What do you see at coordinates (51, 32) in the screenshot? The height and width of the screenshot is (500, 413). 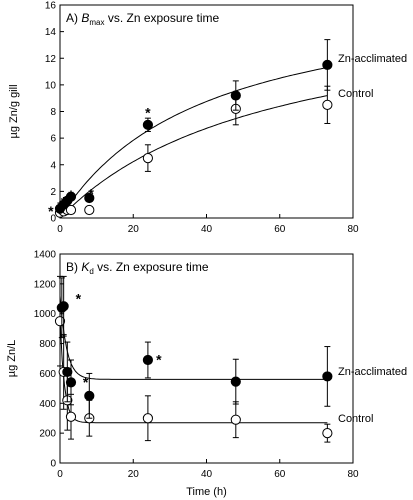 I see `y-tick-label: 14` at bounding box center [51, 32].